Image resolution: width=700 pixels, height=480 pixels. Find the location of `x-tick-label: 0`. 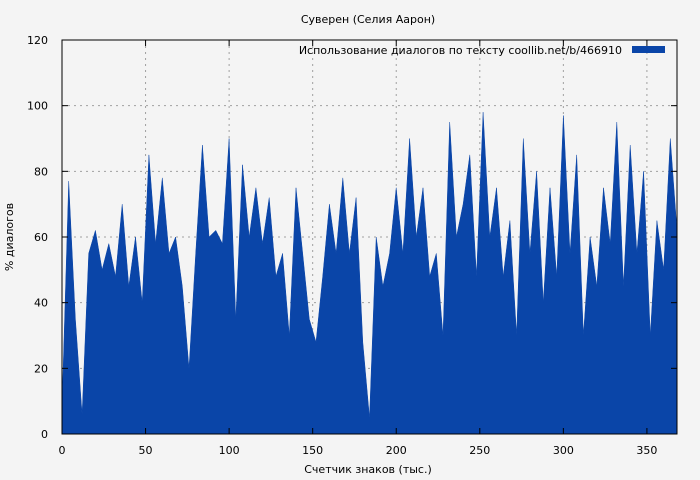

x-tick-label: 0 is located at coordinates (62, 450).